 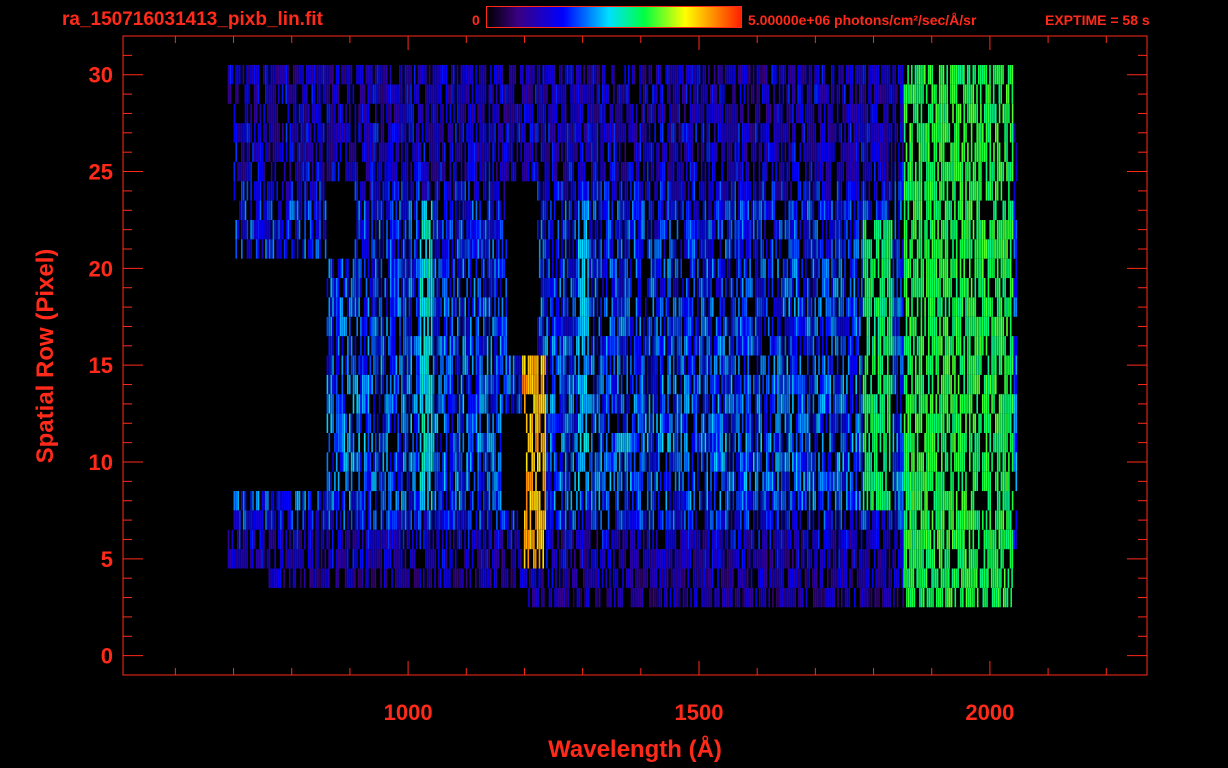 I want to click on exptime-label: EXPTIME = 58 s, so click(x=1097, y=20).